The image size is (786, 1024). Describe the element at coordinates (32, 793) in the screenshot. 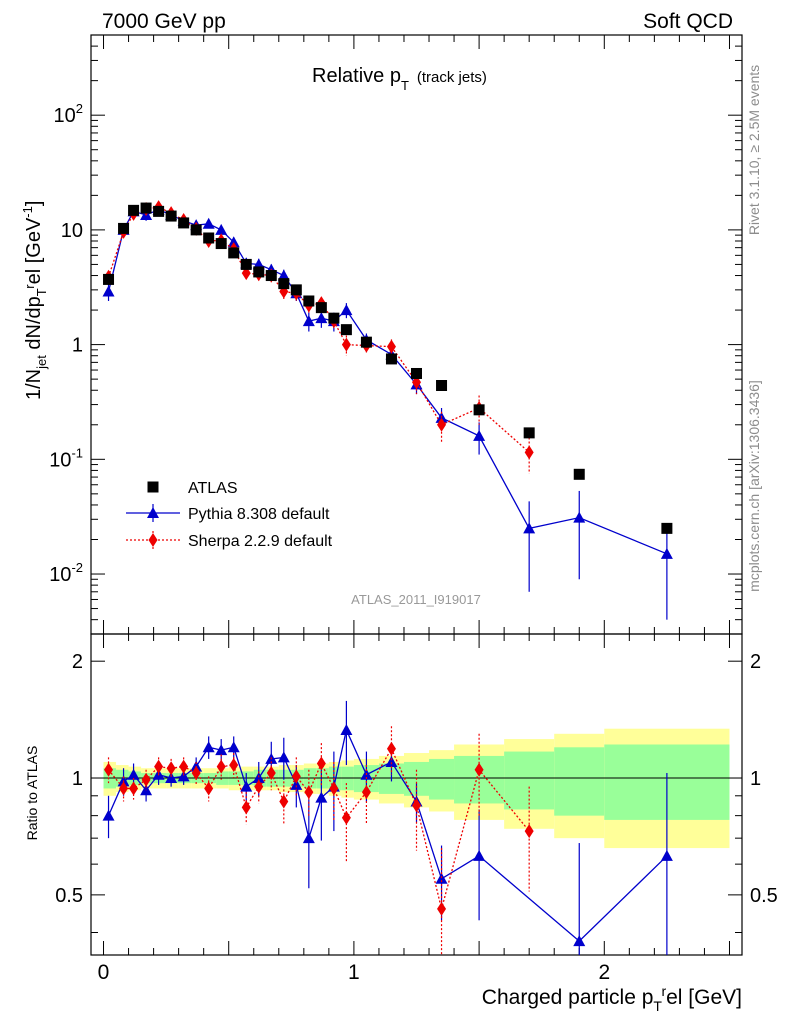

I see `ratio-ylabel: Ratio to ATLAS` at that location.